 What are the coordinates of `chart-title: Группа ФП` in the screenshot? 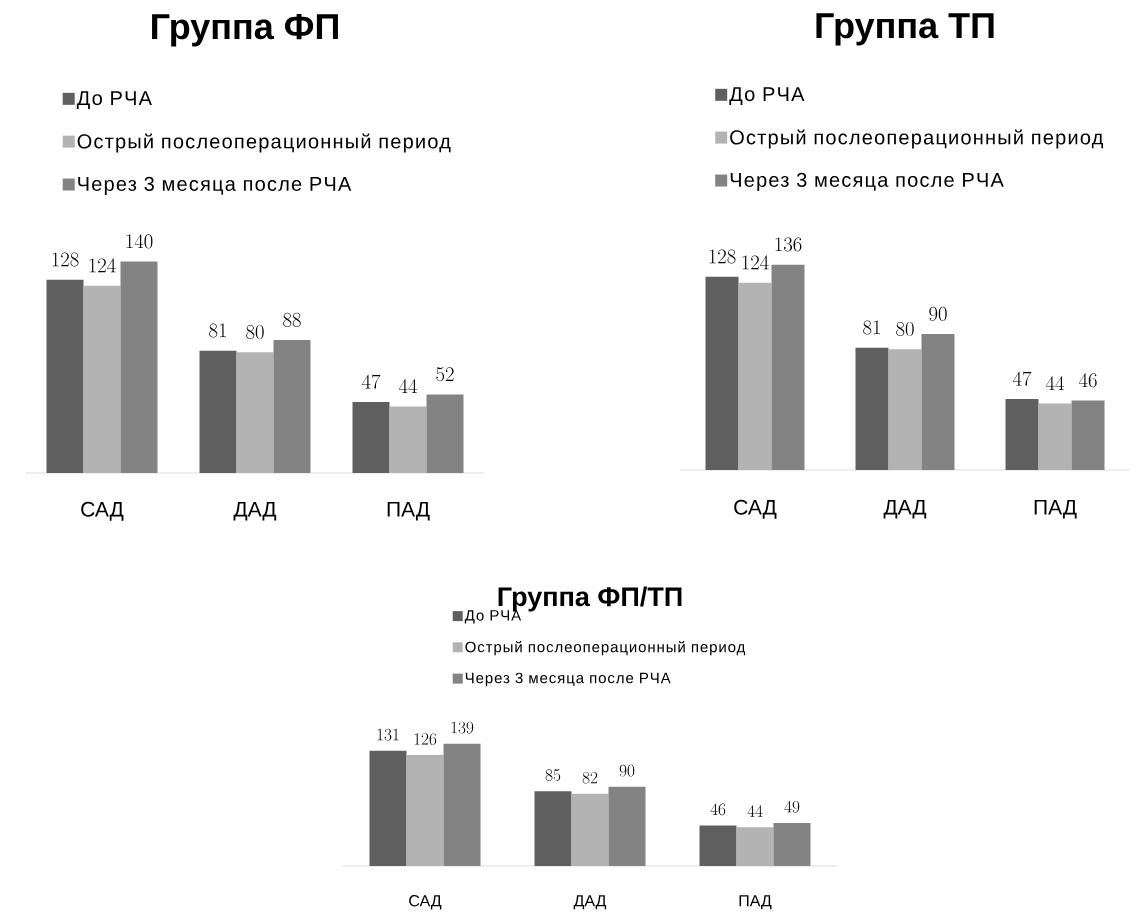 It's located at (245, 30).